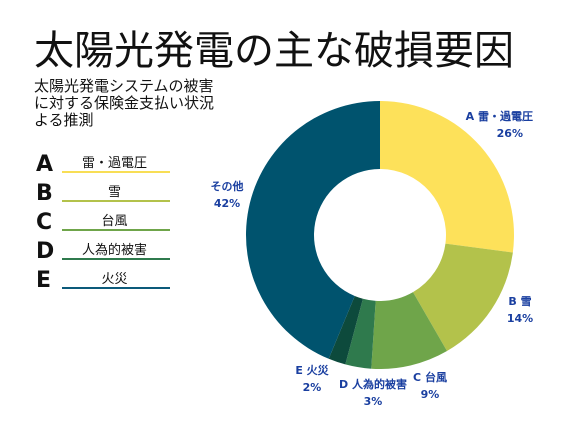  Describe the element at coordinates (44, 280) in the screenshot. I see `legend-letter: E` at that location.